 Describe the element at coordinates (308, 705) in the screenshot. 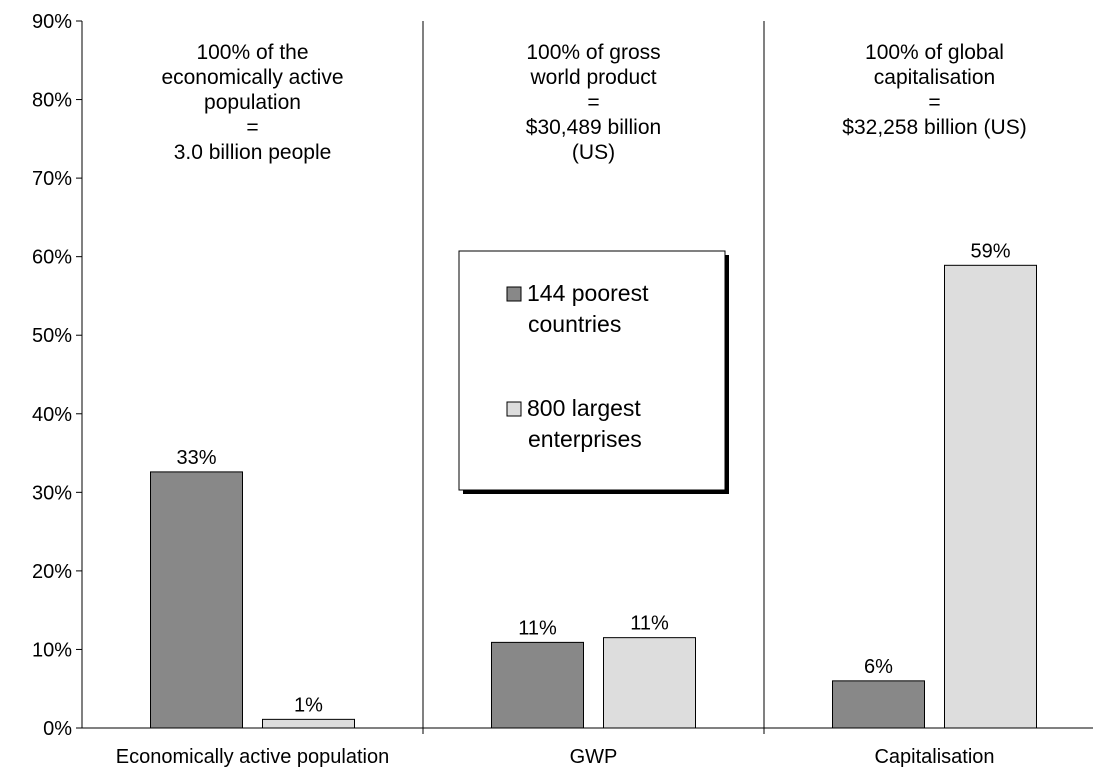

I see `data-label: 1%` at that location.